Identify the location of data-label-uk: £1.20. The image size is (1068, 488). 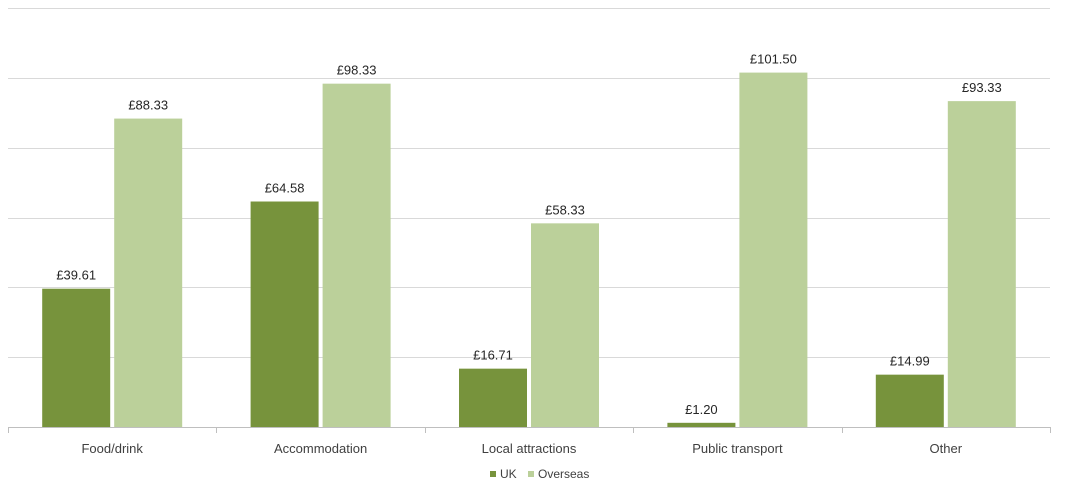
(701, 409).